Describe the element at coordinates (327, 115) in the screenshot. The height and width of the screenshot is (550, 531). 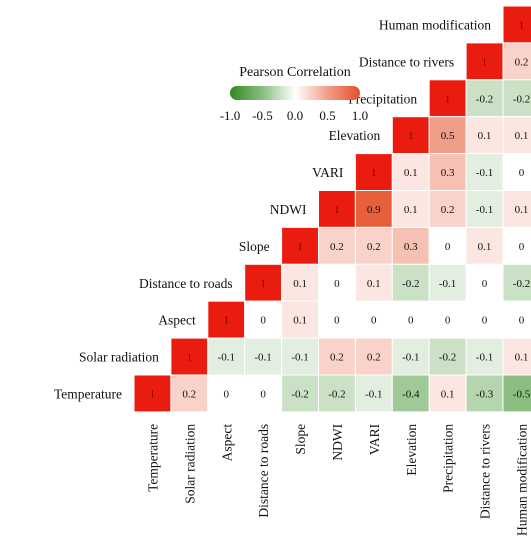
I see `legend-tick-label: 0.5` at that location.